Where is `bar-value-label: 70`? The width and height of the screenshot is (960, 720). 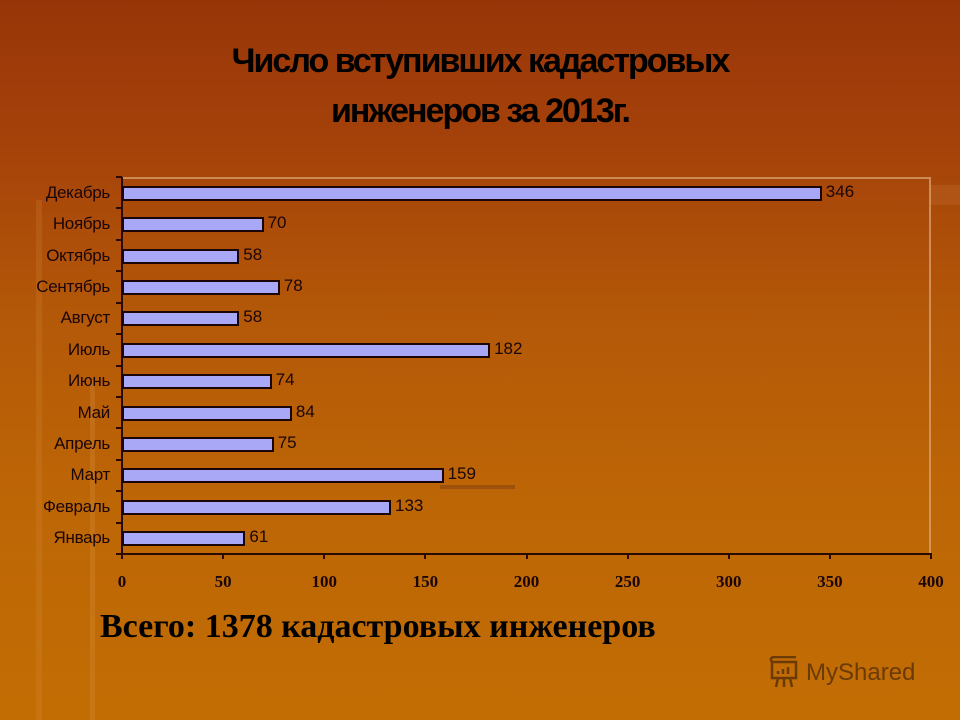 bar-value-label: 70 is located at coordinates (277, 223).